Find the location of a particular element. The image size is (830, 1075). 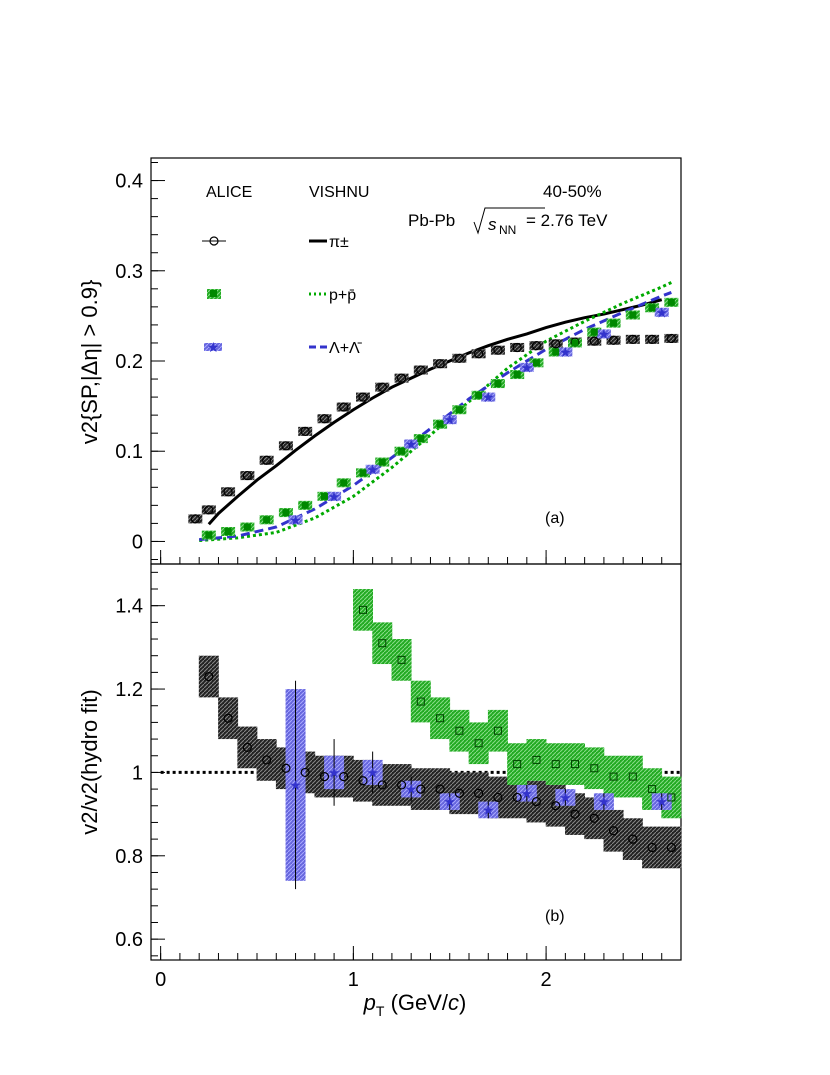

data-point-2-8: ★ is located at coordinates (604, 803).